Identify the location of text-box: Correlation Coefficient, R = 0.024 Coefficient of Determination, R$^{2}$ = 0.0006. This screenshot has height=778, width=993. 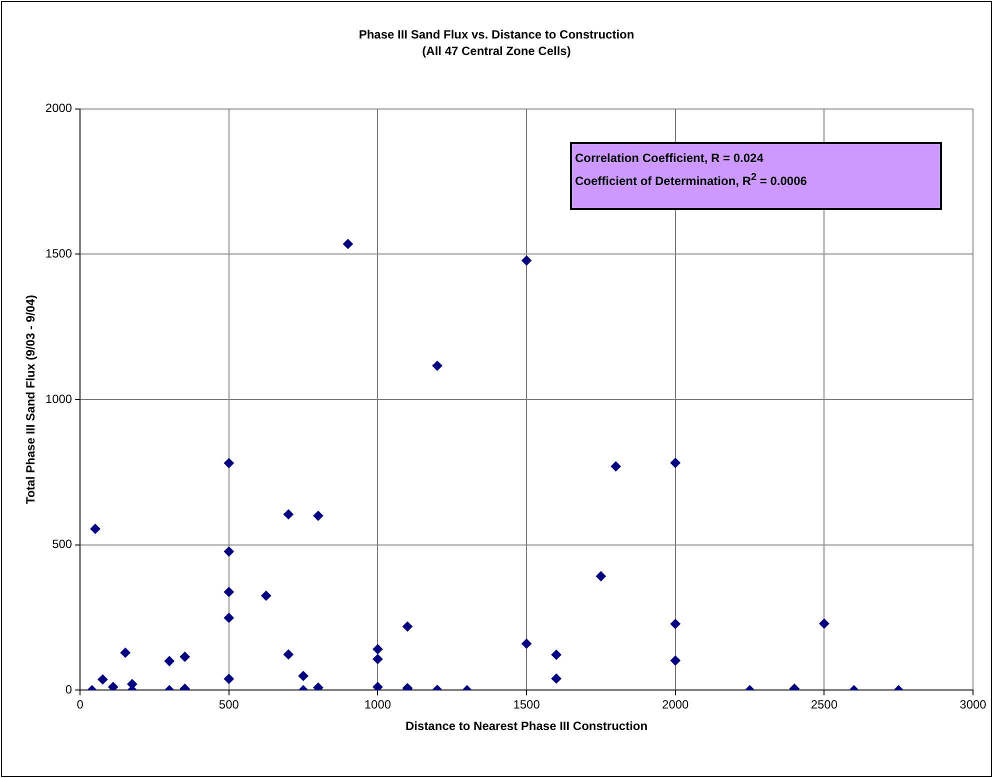
(756, 176).